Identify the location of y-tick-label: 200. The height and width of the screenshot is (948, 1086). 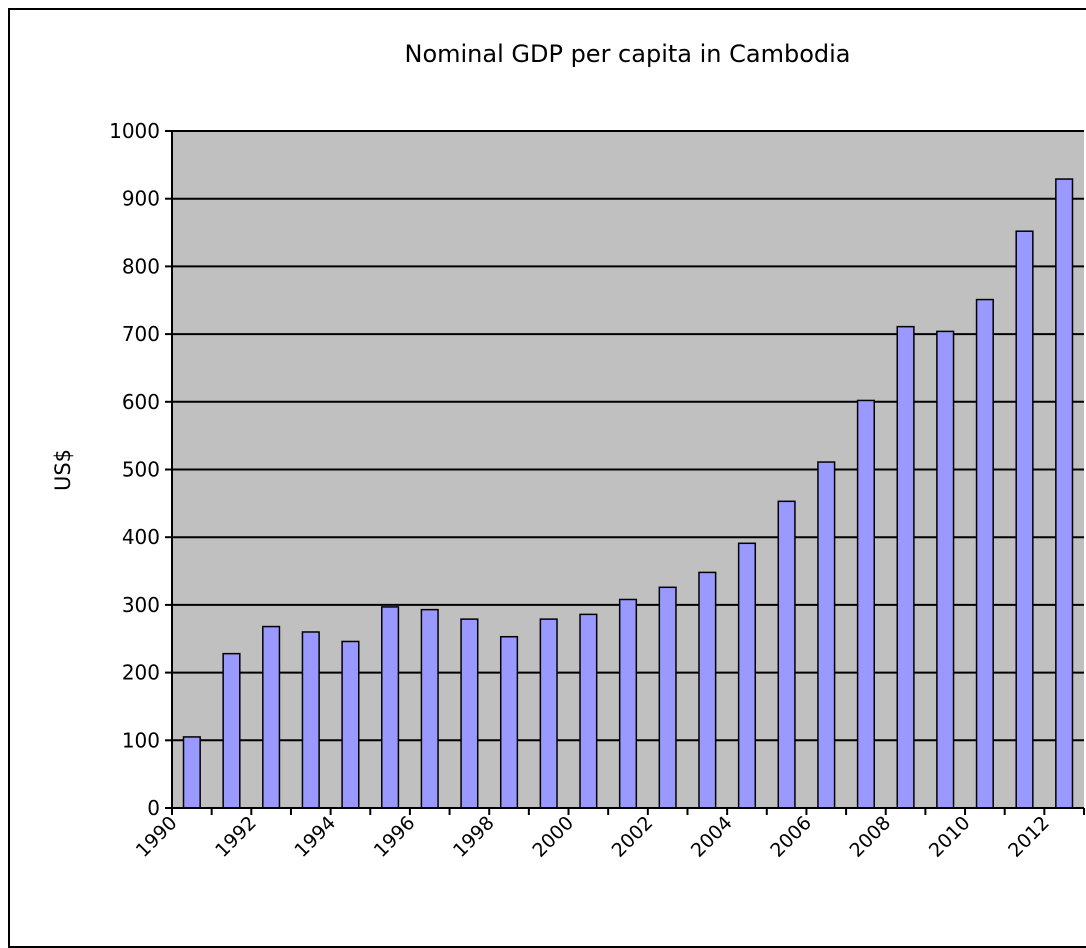
(141, 673).